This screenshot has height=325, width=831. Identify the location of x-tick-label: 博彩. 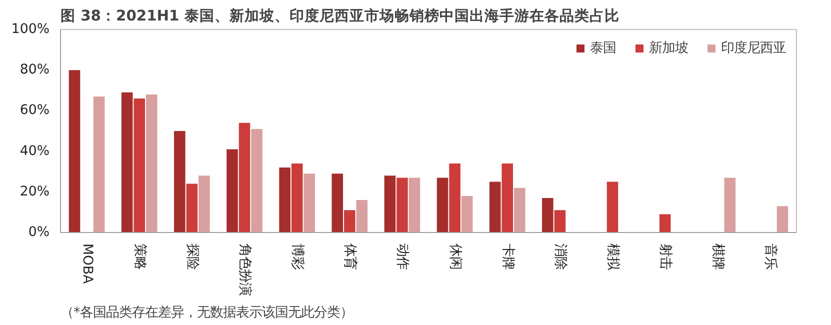
(297, 257).